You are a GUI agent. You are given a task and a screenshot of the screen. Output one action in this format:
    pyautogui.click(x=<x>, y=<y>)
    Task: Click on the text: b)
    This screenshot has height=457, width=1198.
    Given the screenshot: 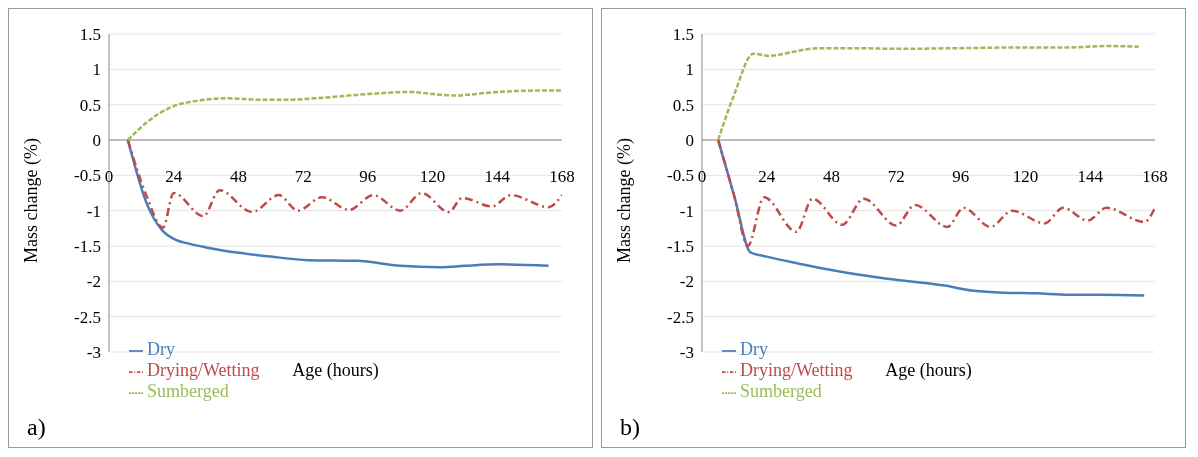 What is the action you would take?
    pyautogui.click(x=630, y=427)
    